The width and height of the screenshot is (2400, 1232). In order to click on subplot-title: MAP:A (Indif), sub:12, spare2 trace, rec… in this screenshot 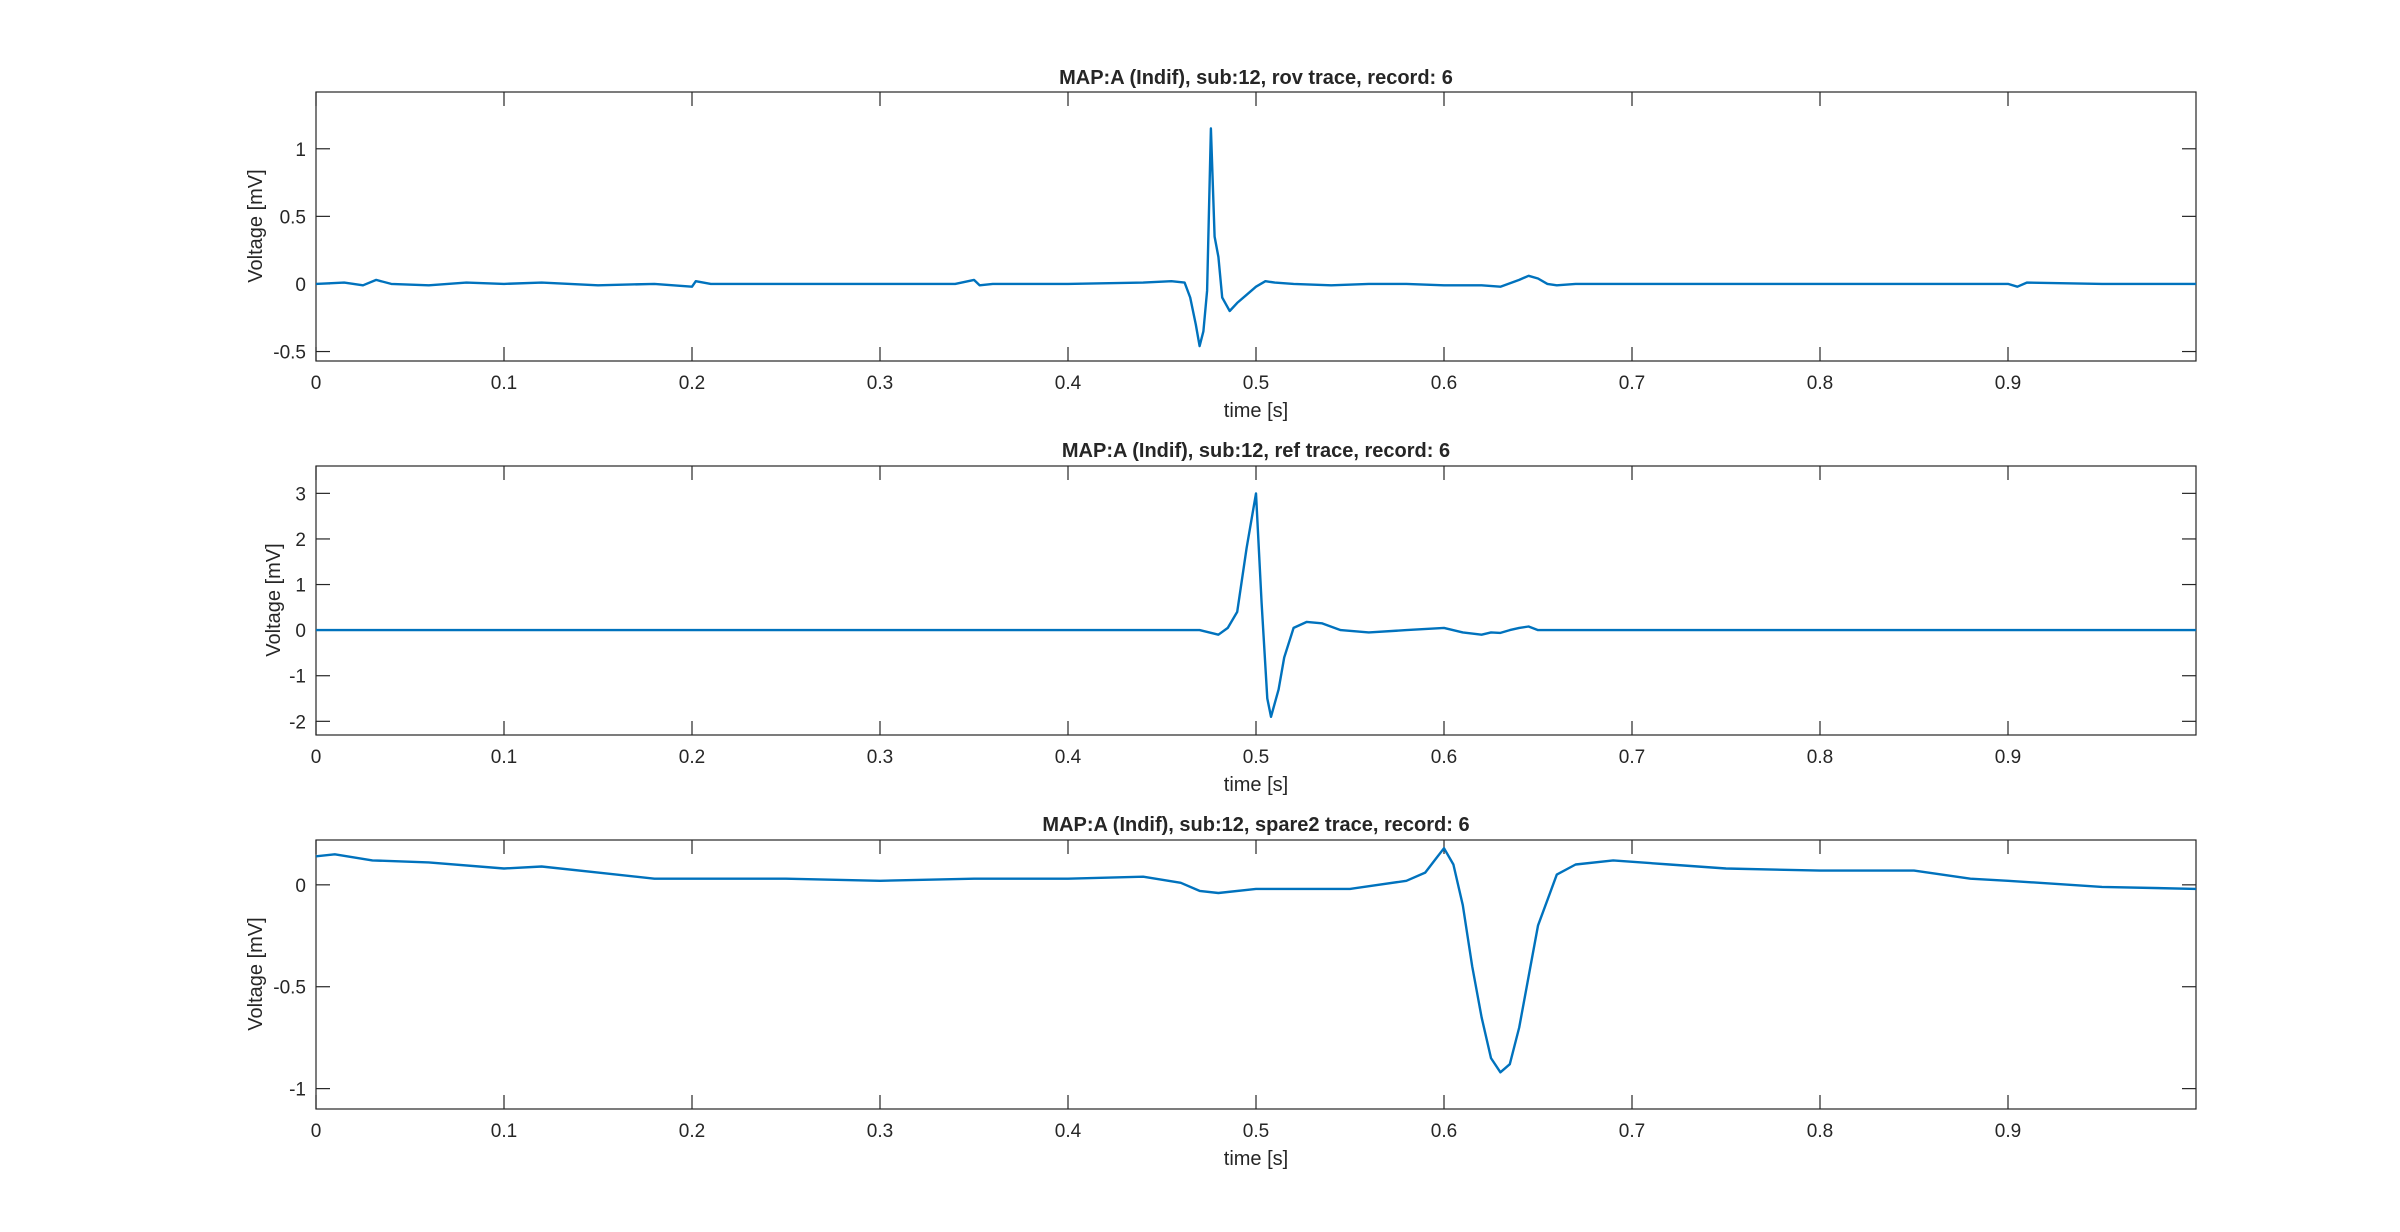, I will do `click(1255, 825)`.